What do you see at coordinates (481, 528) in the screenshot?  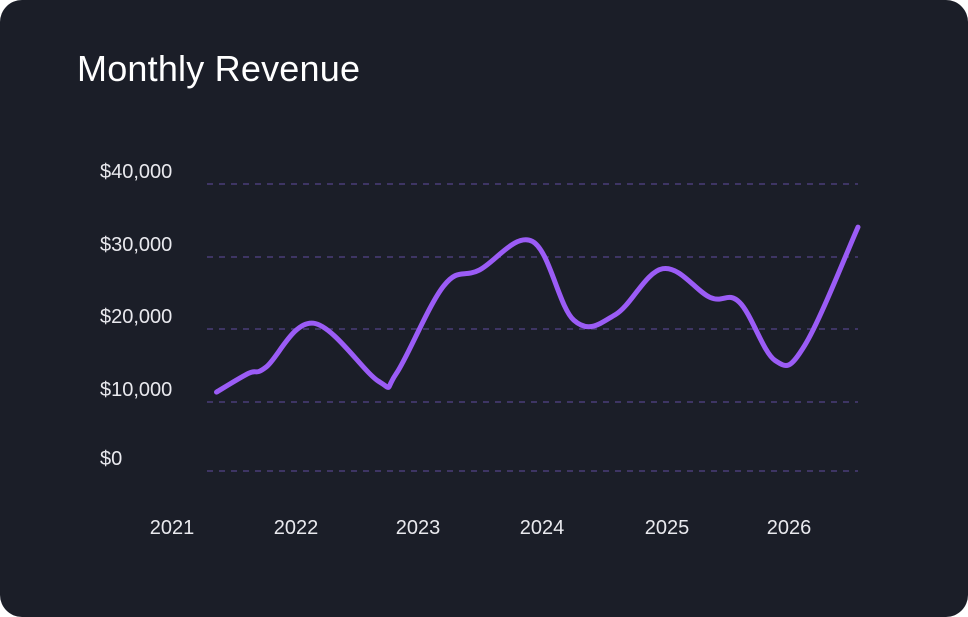 I see `x-axis: 2021 2022 2023 2024 2025 2026` at bounding box center [481, 528].